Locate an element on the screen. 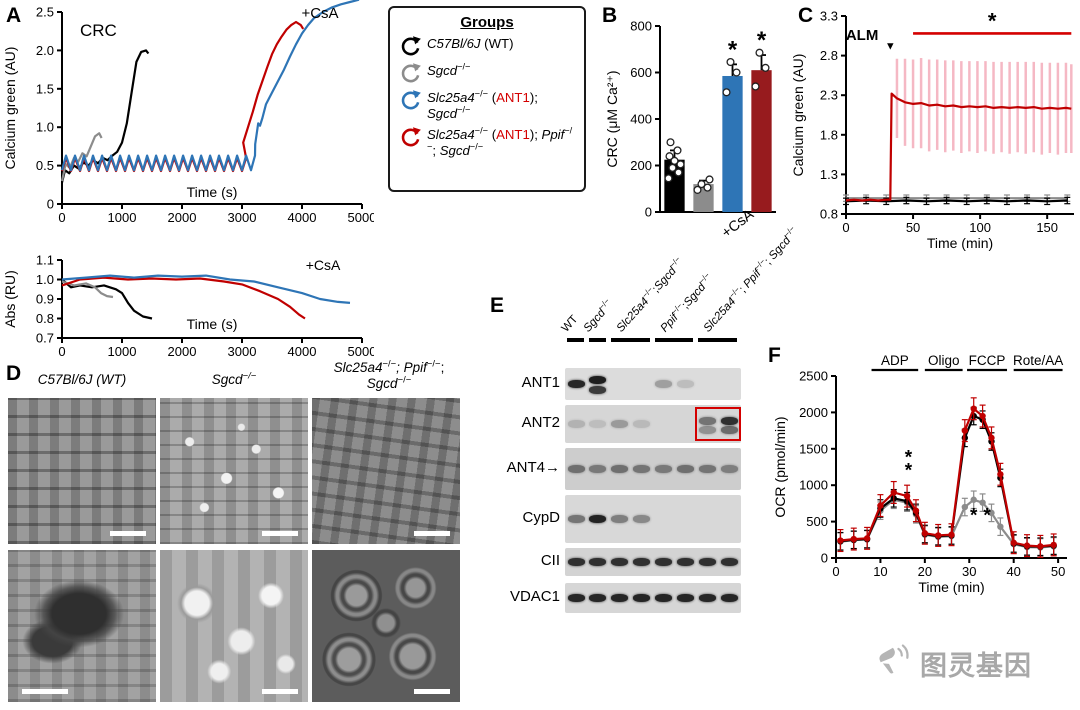  svg-text: 400 is located at coordinates (641, 119).